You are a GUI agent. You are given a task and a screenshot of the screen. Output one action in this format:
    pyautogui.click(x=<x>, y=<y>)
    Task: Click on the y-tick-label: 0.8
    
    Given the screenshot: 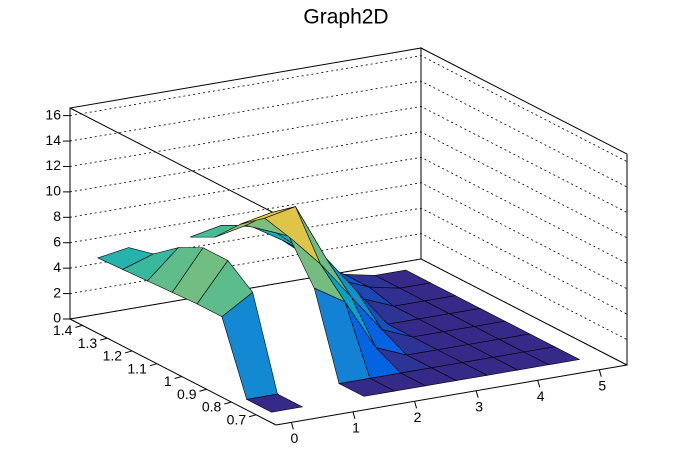 What is the action you would take?
    pyautogui.click(x=212, y=407)
    